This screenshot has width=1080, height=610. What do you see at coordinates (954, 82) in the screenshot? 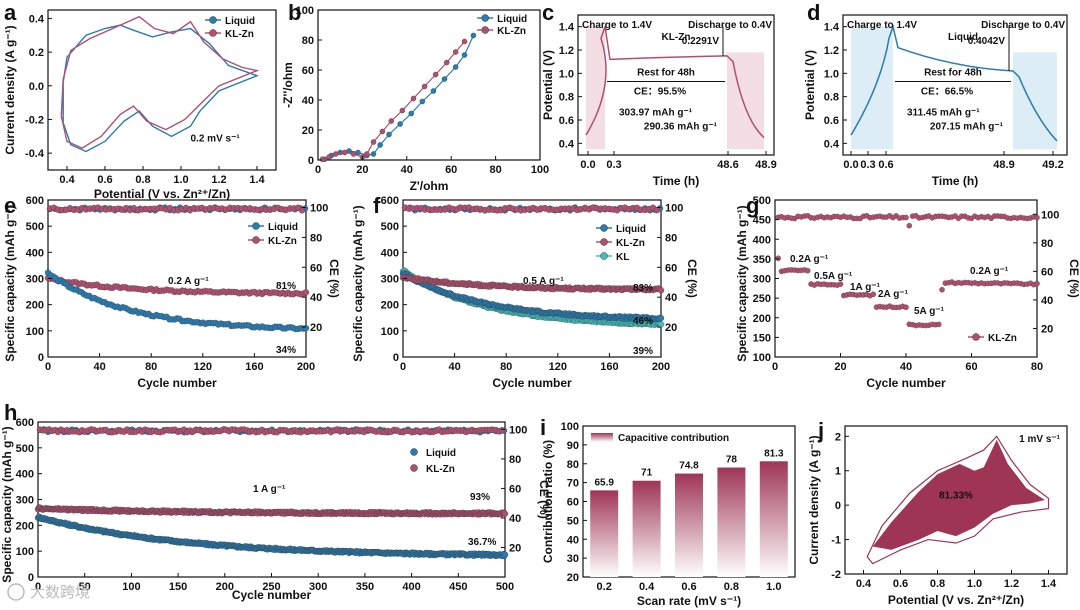
I see `voltage-curve` at bounding box center [954, 82].